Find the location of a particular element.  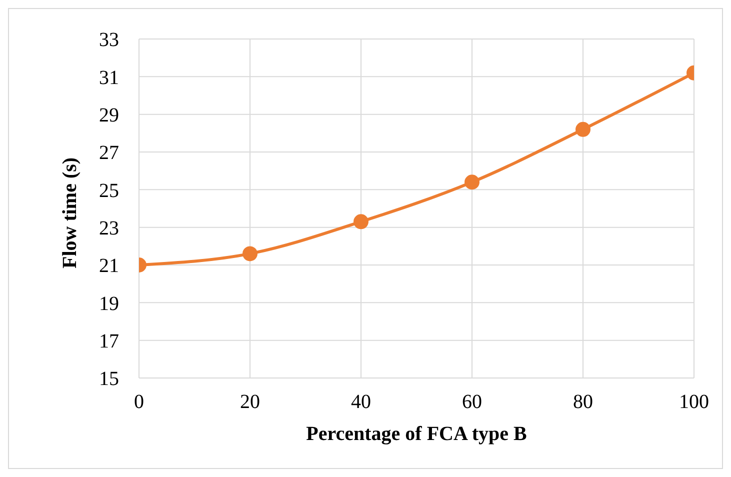

x-tick-label: 100 is located at coordinates (694, 402).